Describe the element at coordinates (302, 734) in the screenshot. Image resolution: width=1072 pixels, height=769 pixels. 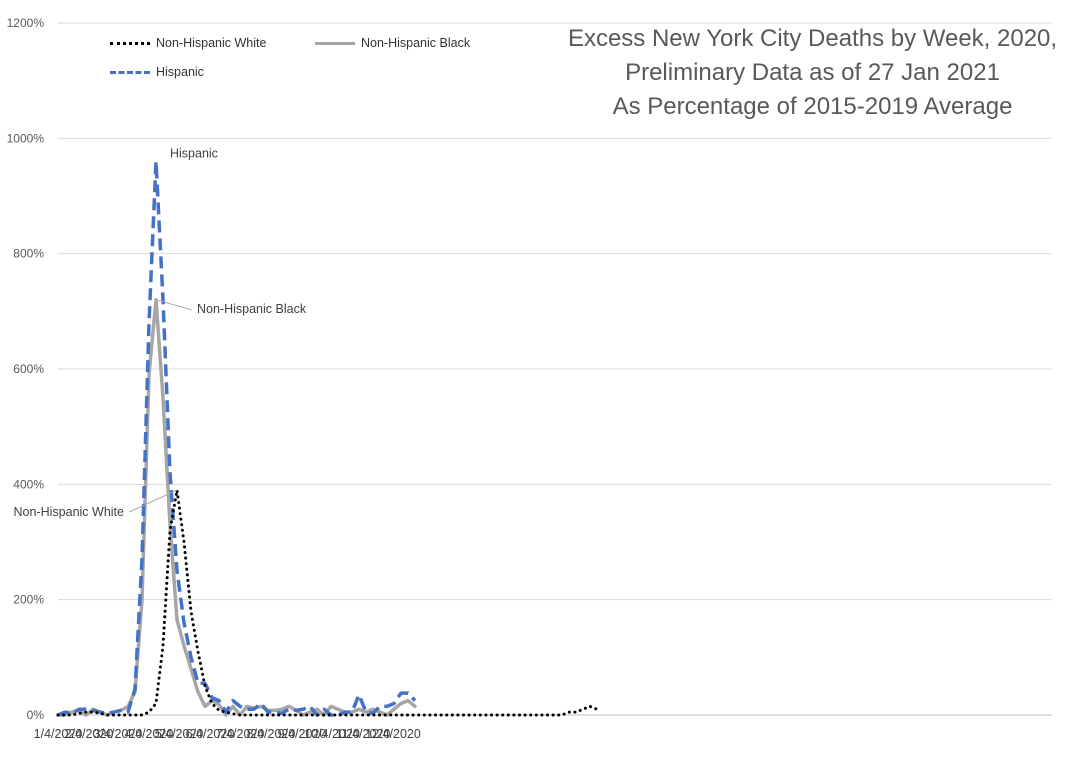
I see `x-tick-label: 9/4/2020` at that location.